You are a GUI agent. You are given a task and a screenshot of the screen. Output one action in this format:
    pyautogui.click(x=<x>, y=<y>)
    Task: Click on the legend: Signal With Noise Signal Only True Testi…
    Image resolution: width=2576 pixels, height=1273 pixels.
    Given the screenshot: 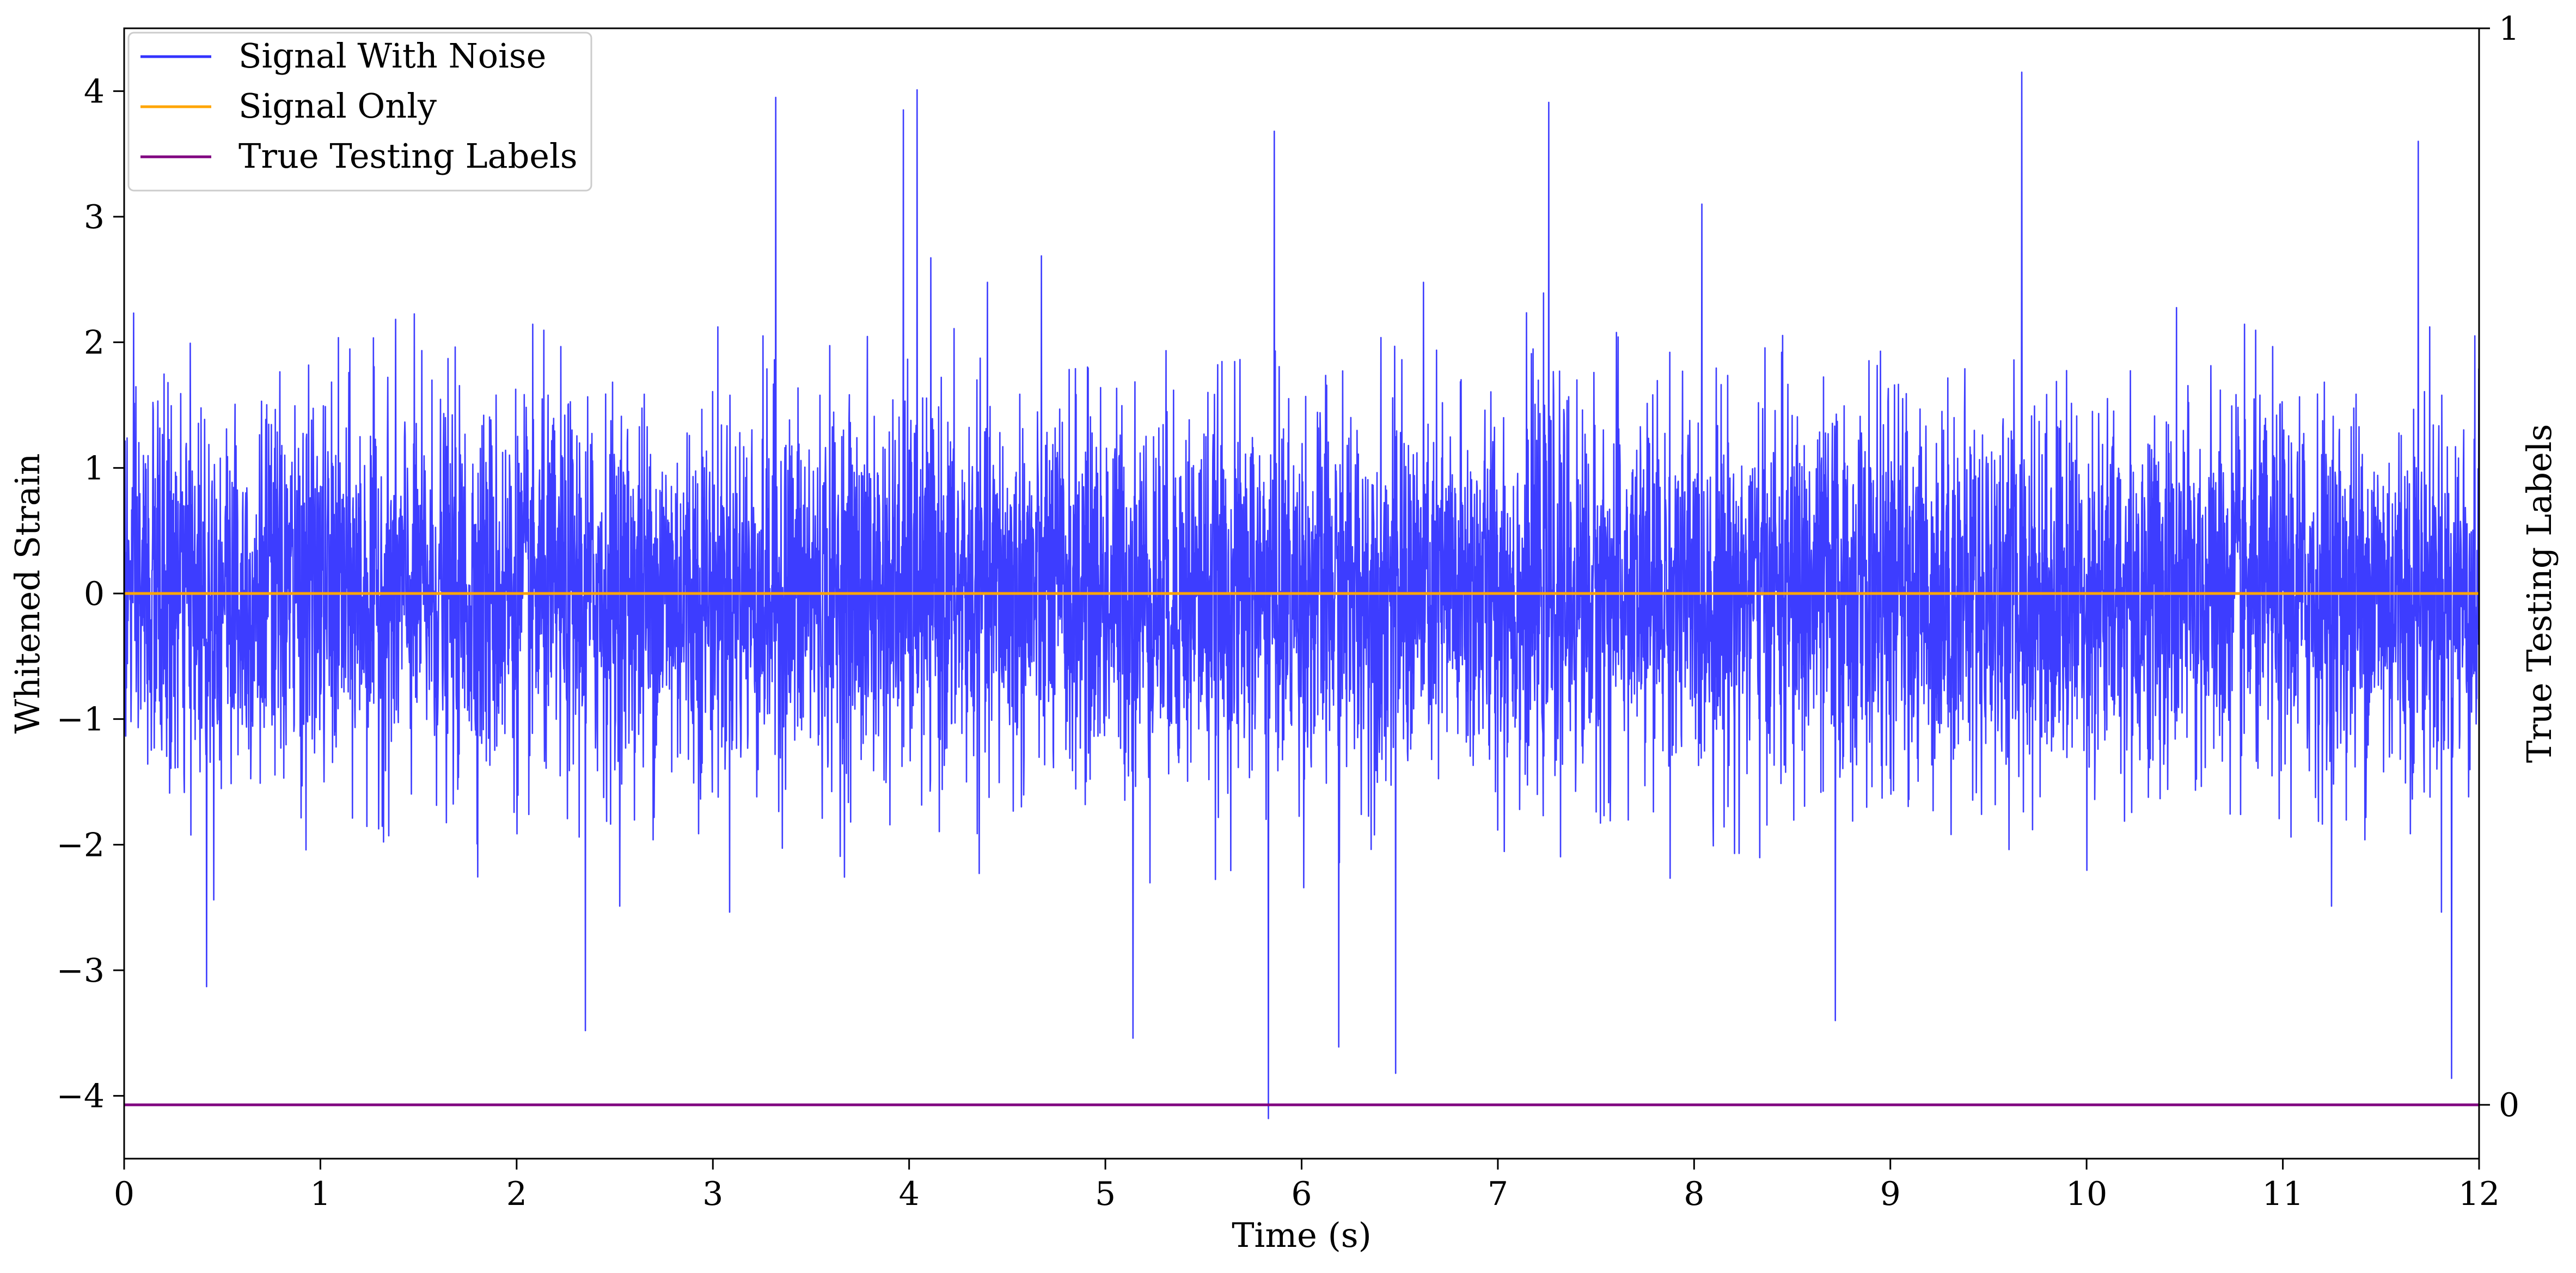 What is the action you would take?
    pyautogui.click(x=359, y=112)
    